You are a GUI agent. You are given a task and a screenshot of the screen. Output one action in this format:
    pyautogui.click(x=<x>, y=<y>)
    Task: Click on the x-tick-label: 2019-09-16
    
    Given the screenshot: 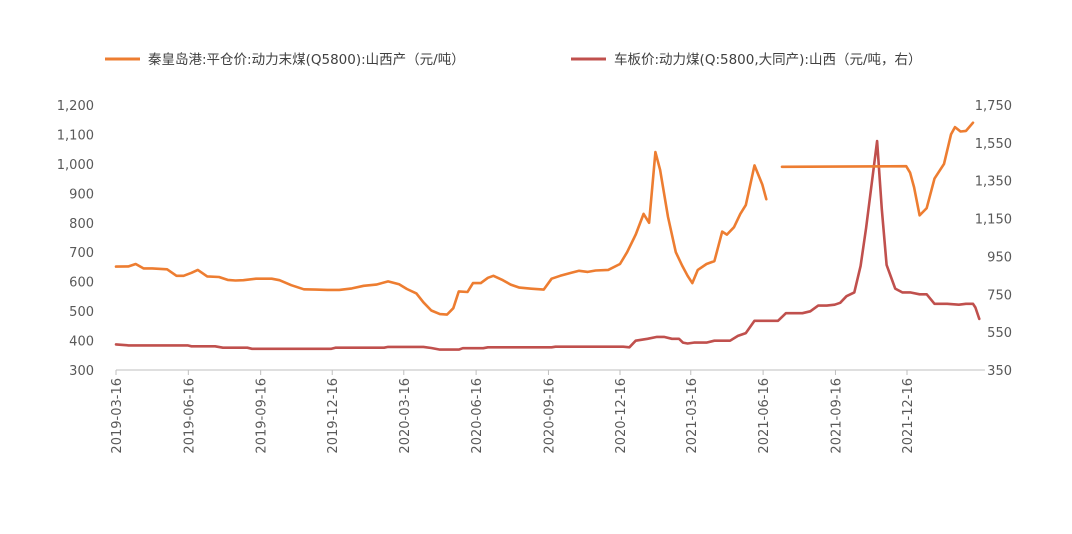 What is the action you would take?
    pyautogui.click(x=262, y=416)
    